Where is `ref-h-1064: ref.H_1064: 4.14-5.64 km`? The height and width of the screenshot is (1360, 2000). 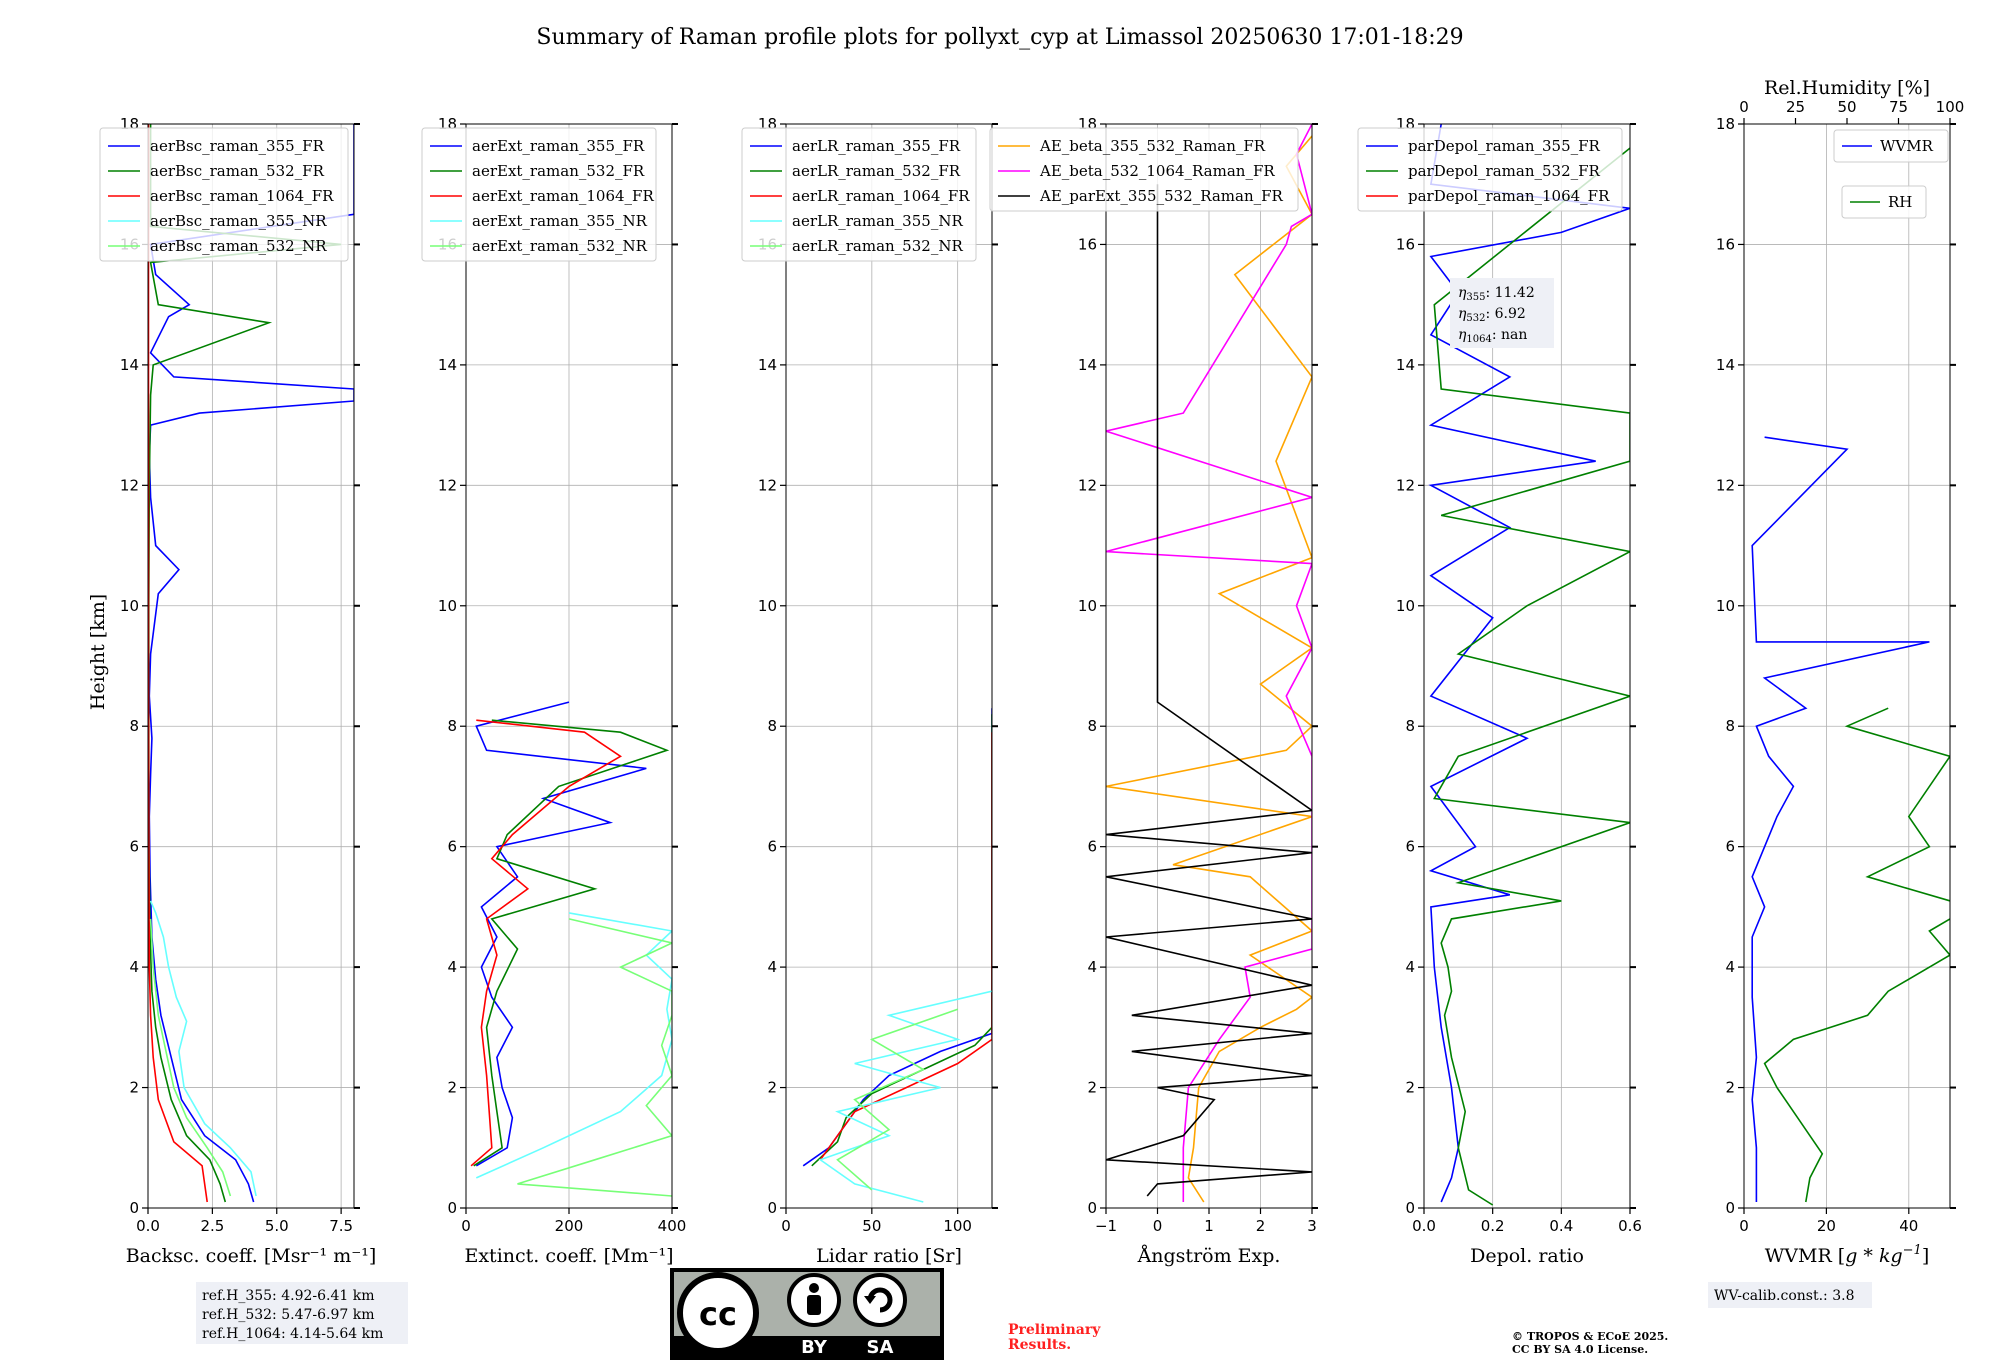 ref-h-1064: ref.H_1064: 4.14-5.64 km is located at coordinates (292, 1334).